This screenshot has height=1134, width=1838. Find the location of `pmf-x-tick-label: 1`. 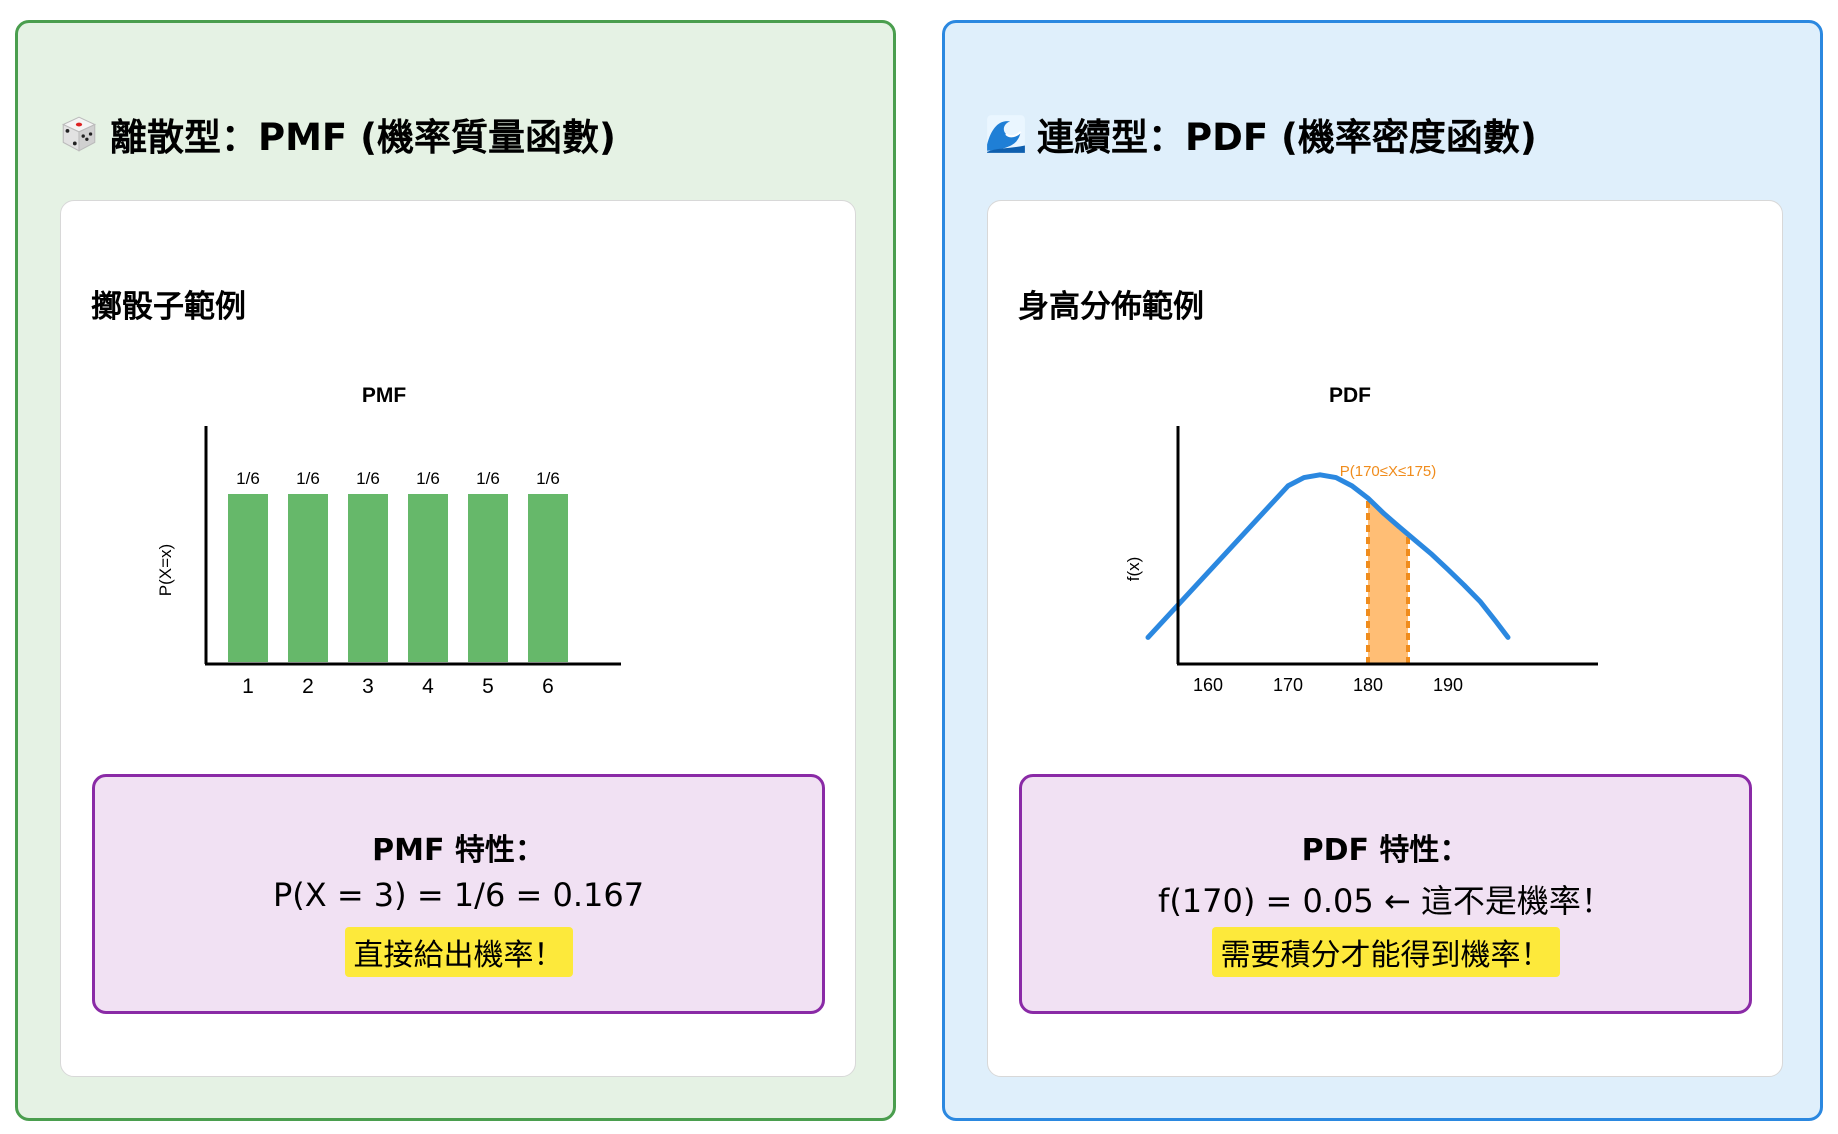

pmf-x-tick-label: 1 is located at coordinates (248, 686).